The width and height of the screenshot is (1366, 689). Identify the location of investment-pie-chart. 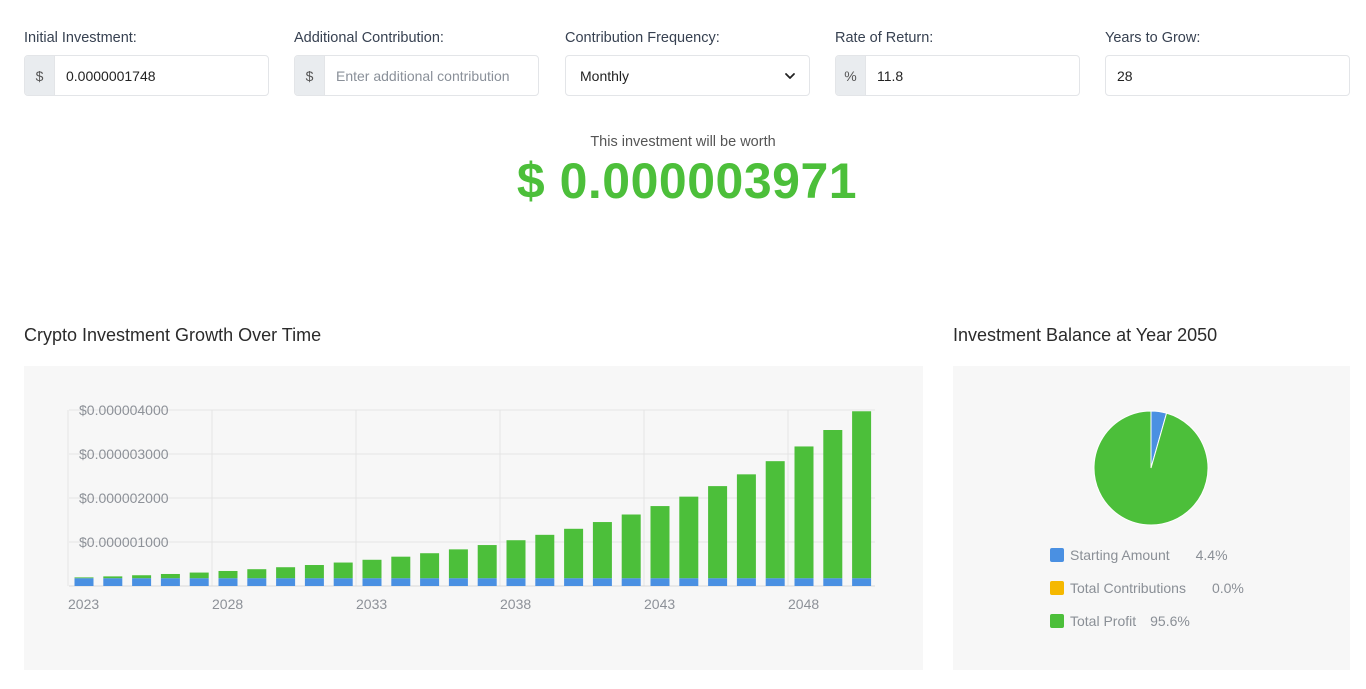
(1151, 468).